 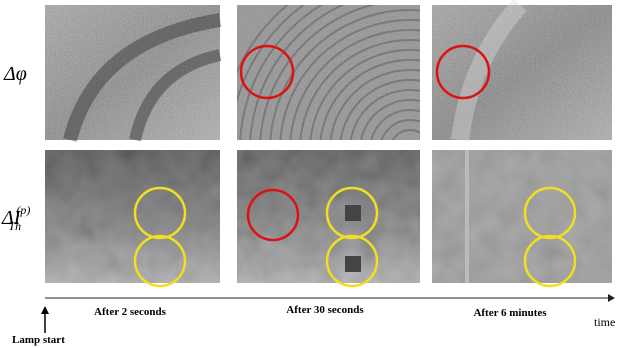 I want to click on row-label-sub: Th, so click(x=14, y=226).